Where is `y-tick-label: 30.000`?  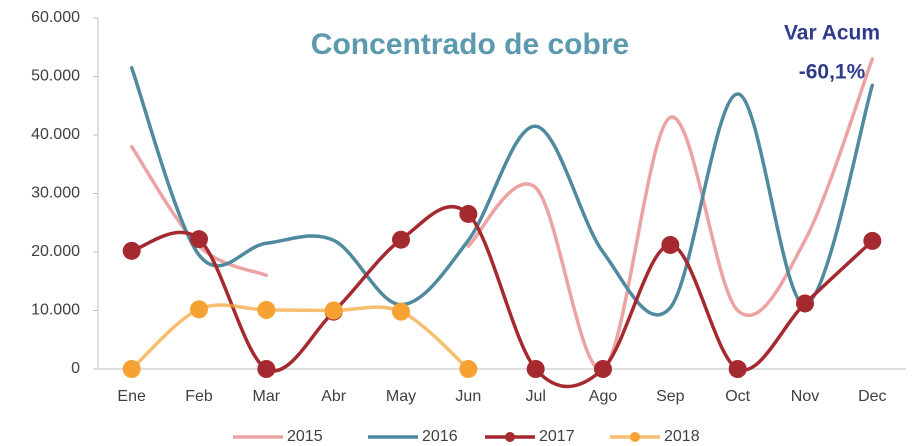
y-tick-label: 30.000 is located at coordinates (55, 193).